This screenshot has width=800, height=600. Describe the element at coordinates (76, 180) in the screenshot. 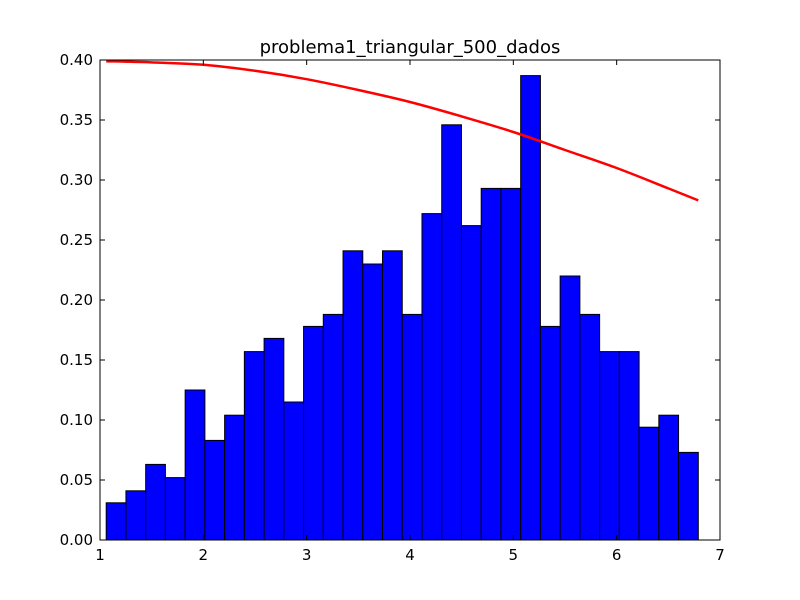

I see `y-tick-label: 0.30` at that location.